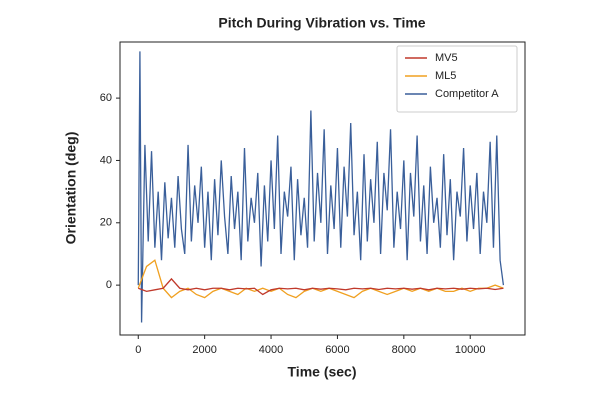  Describe the element at coordinates (204, 350) in the screenshot. I see `x-tick-label: 2000` at that location.